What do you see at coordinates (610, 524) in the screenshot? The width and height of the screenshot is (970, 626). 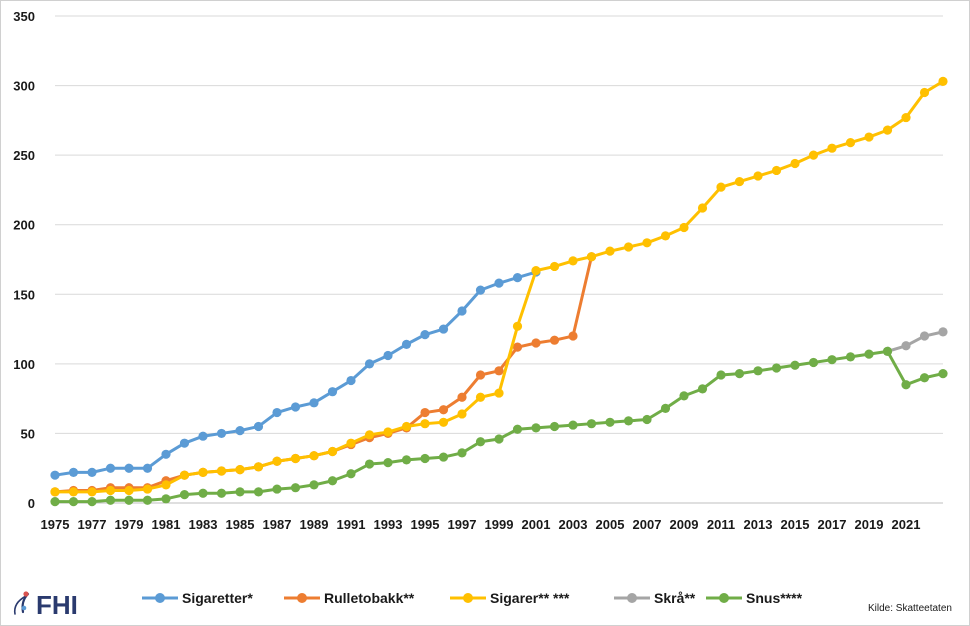 I see `x-tick-label: 2005` at bounding box center [610, 524].